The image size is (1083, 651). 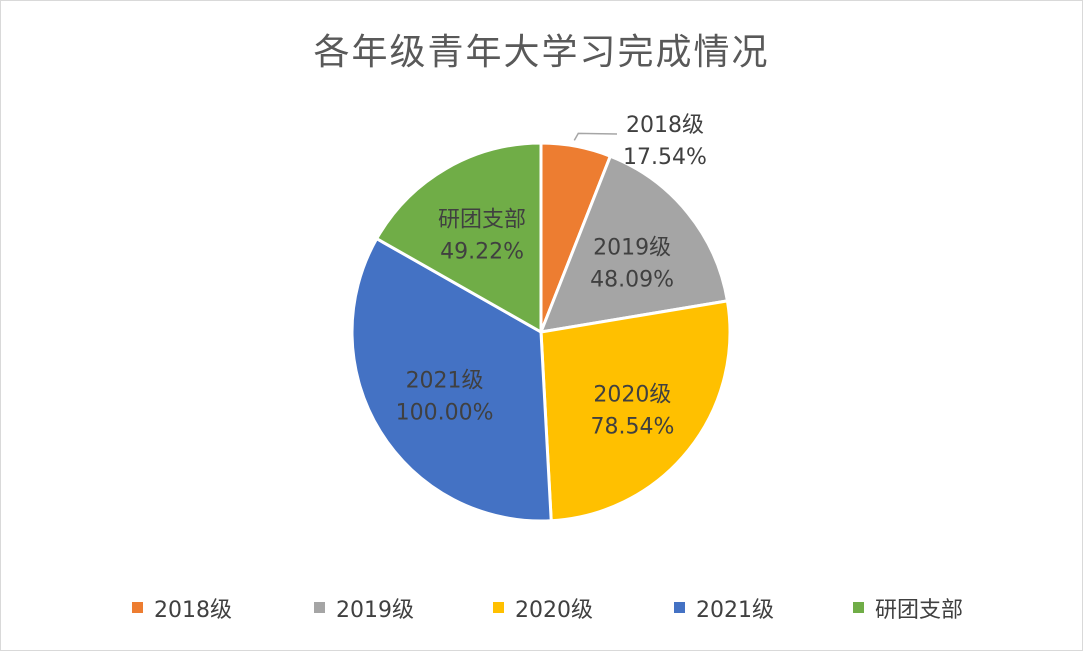 What do you see at coordinates (635, 411) in the screenshot?
I see `pie-slice-2020` at bounding box center [635, 411].